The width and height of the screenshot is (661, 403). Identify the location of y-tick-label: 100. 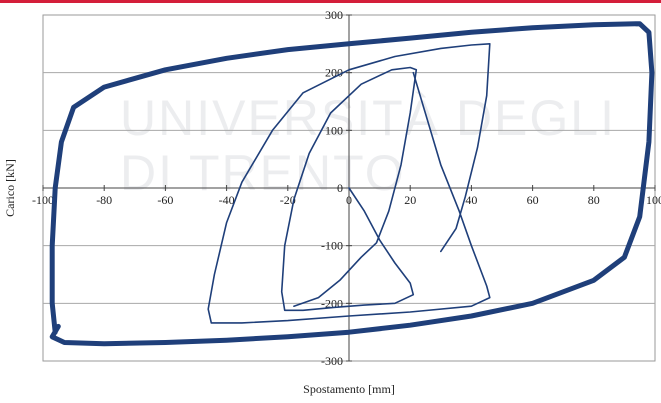
(334, 130).